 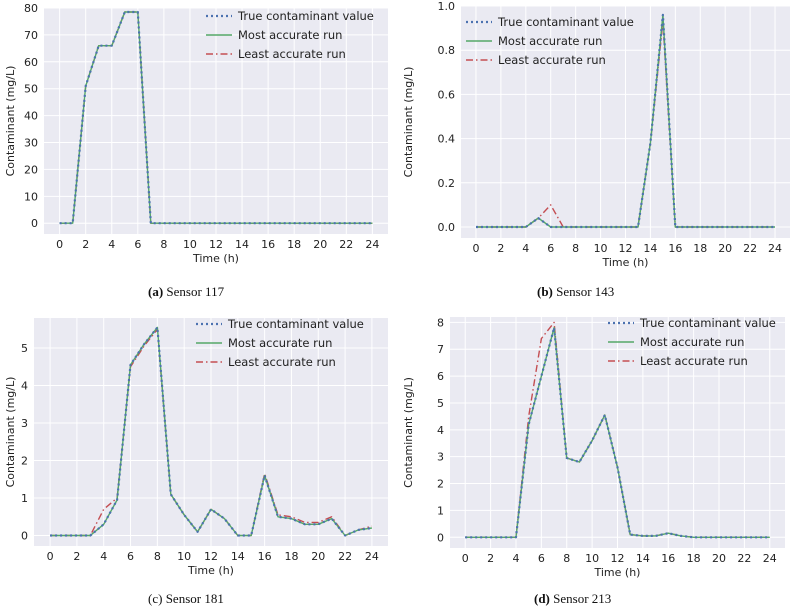 I want to click on y-tick-label: 6, so click(x=440, y=376).